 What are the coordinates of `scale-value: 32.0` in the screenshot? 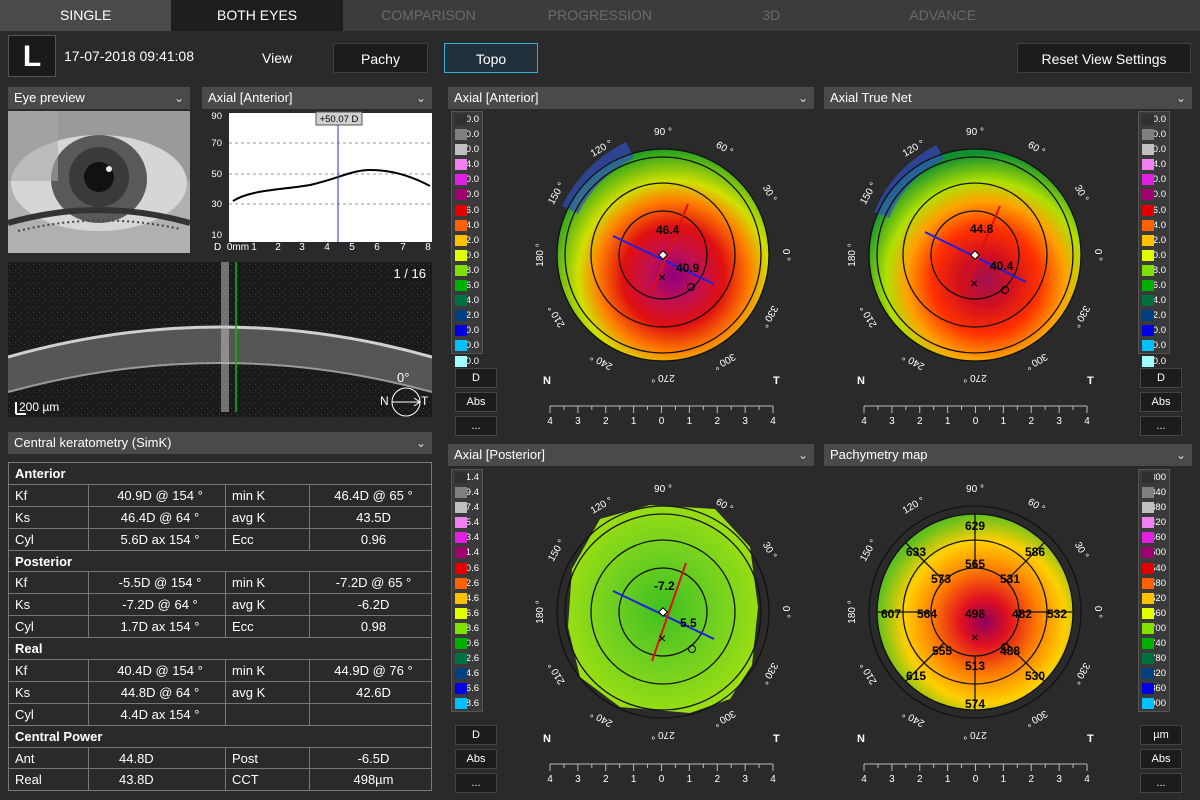 It's located at (470, 316).